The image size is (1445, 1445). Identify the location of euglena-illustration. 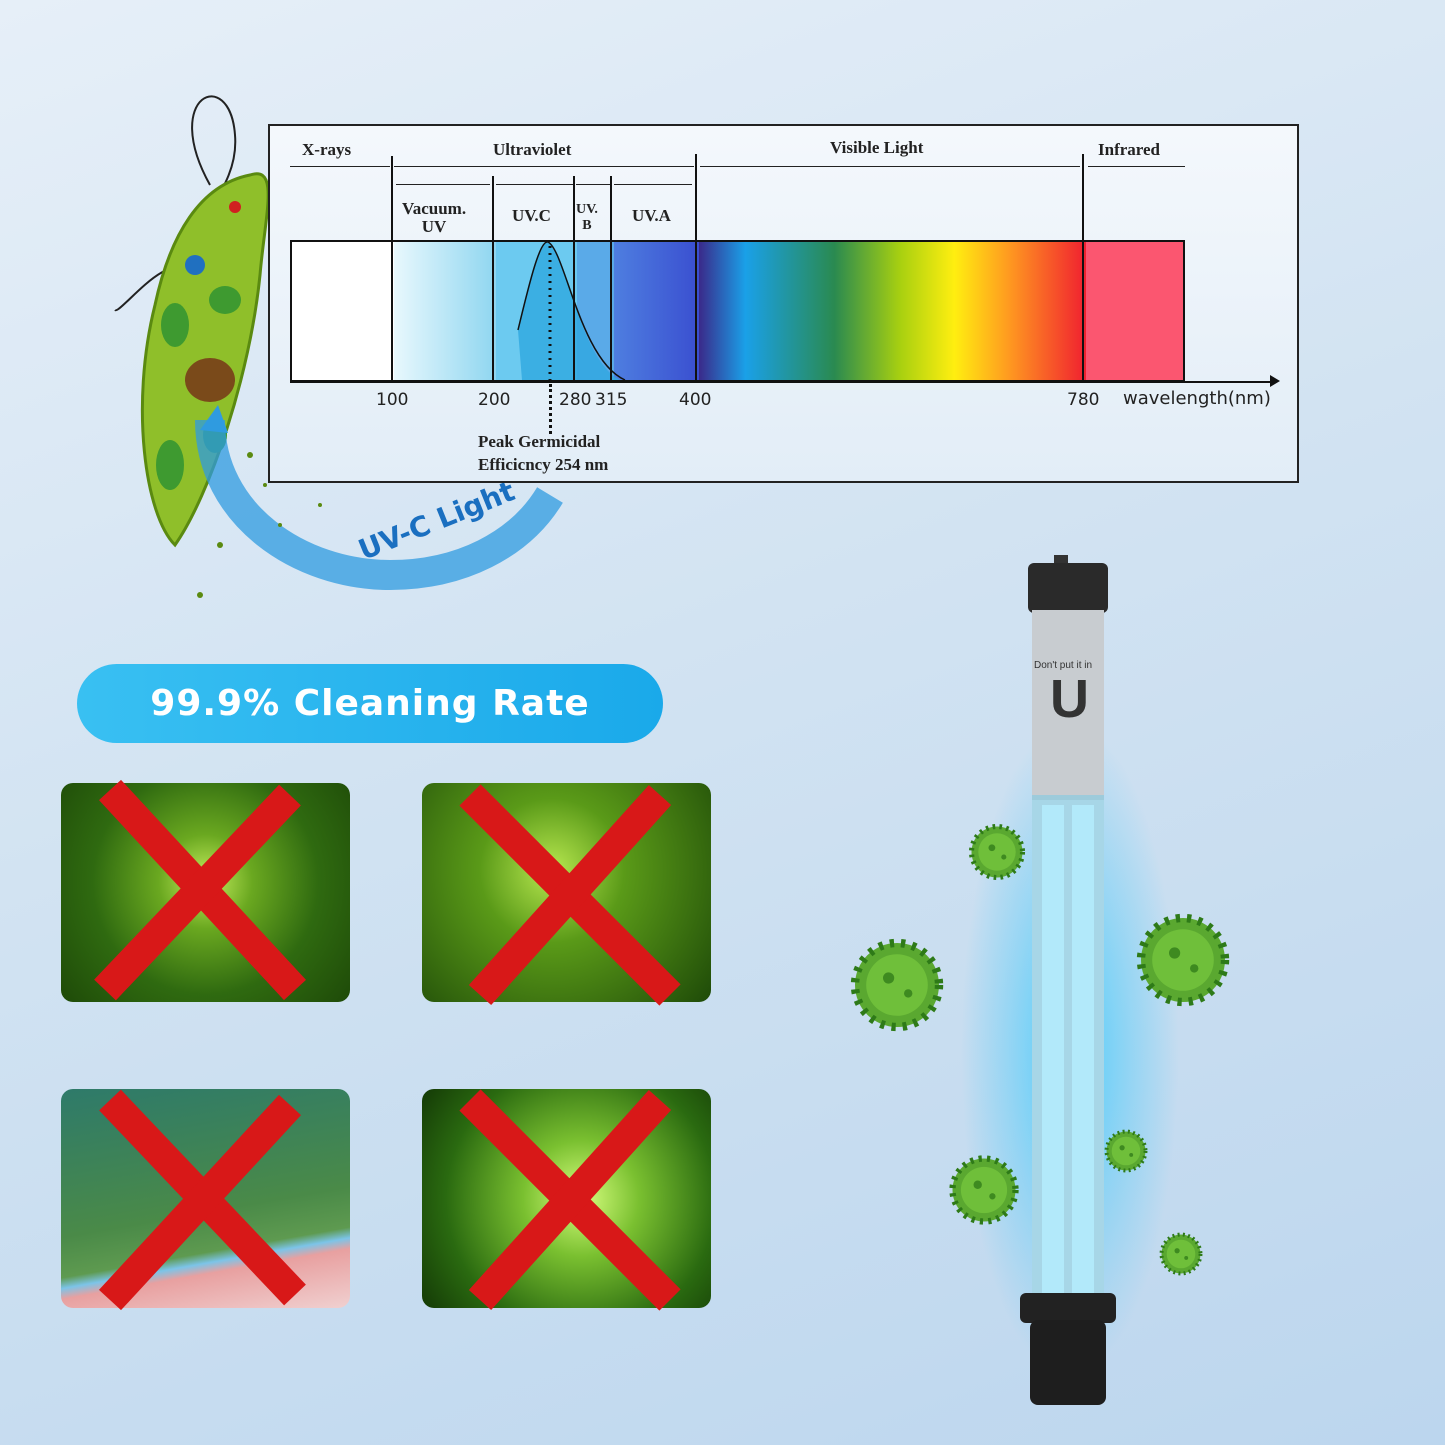
(338, 346).